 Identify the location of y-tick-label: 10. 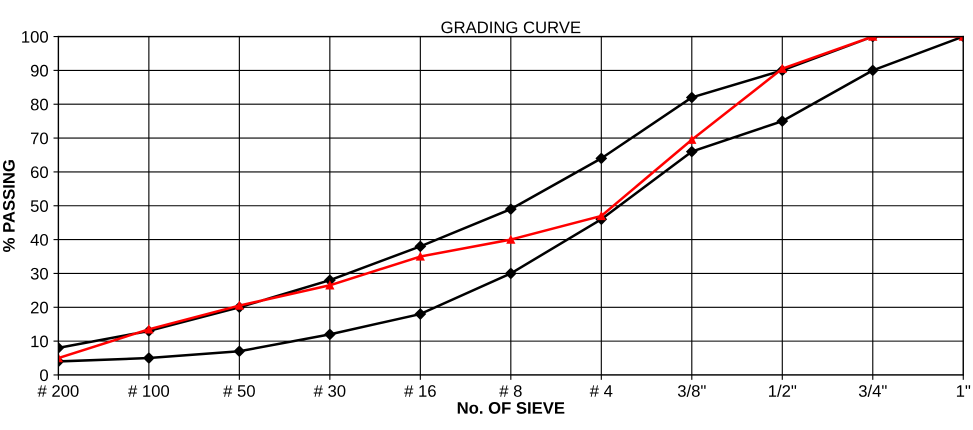
(39, 342).